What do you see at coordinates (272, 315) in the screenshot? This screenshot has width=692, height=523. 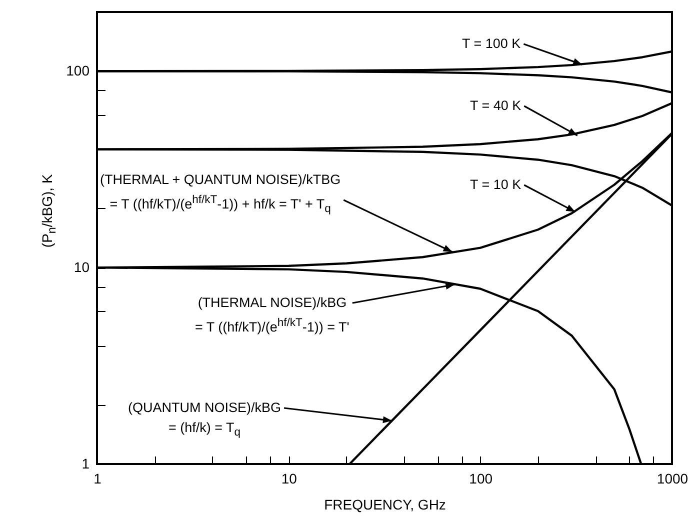 I see `annotation: (THERMAL NOISE)/kBG = T ((hf/kT)/(e$^{hf/kT}$-1)) = T'` at bounding box center [272, 315].